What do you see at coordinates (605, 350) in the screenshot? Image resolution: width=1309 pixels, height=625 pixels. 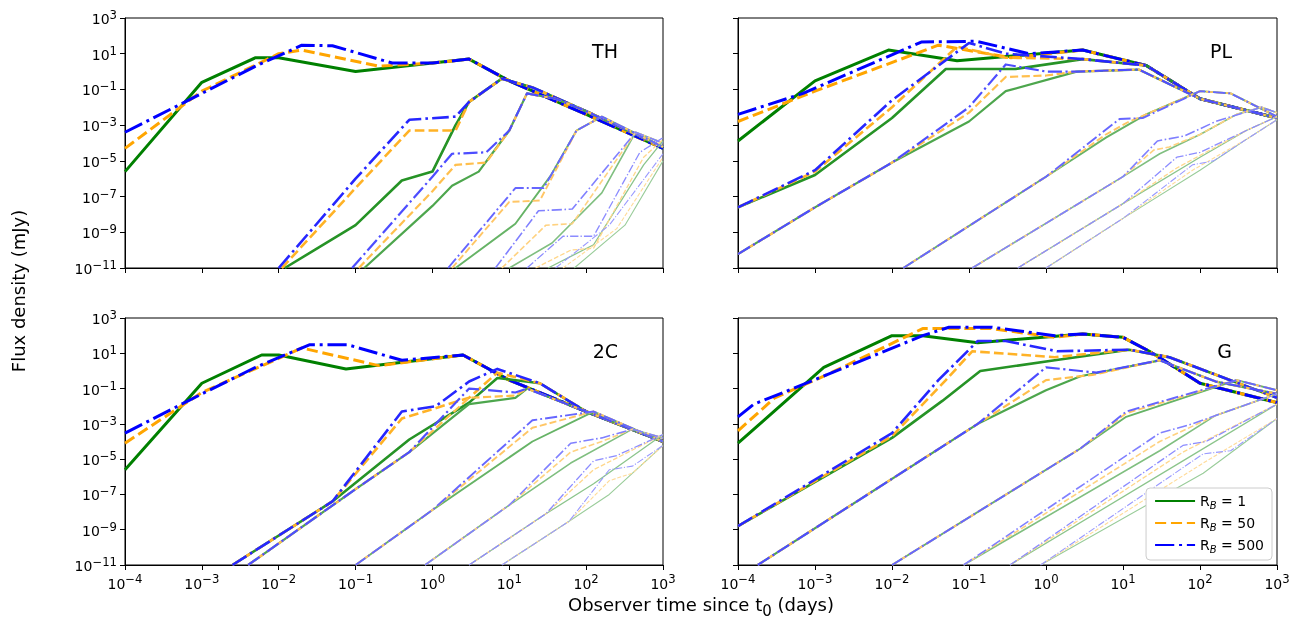 I see `text: 2C` at bounding box center [605, 350].